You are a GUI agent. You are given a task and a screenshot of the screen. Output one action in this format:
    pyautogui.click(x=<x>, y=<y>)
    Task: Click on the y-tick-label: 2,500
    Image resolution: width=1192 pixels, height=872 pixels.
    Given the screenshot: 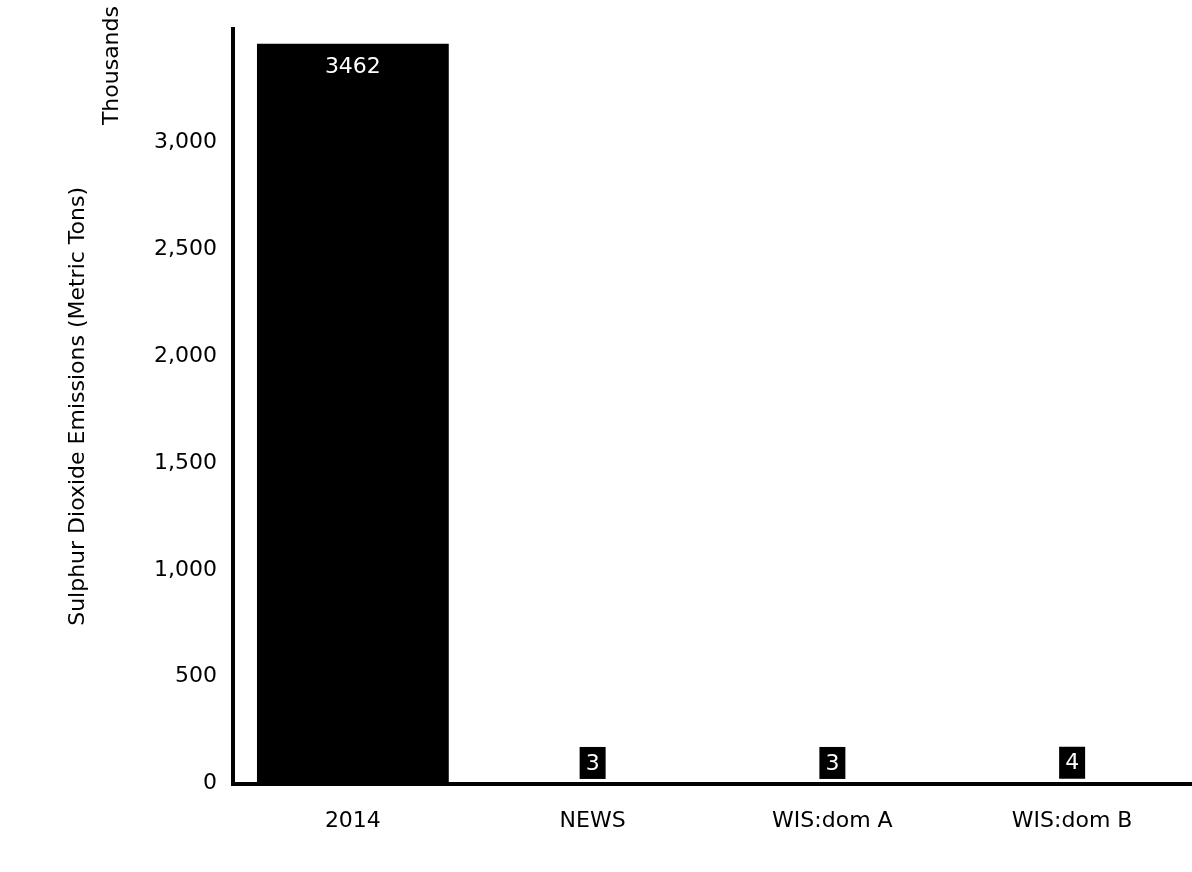 What is the action you would take?
    pyautogui.click(x=185, y=248)
    